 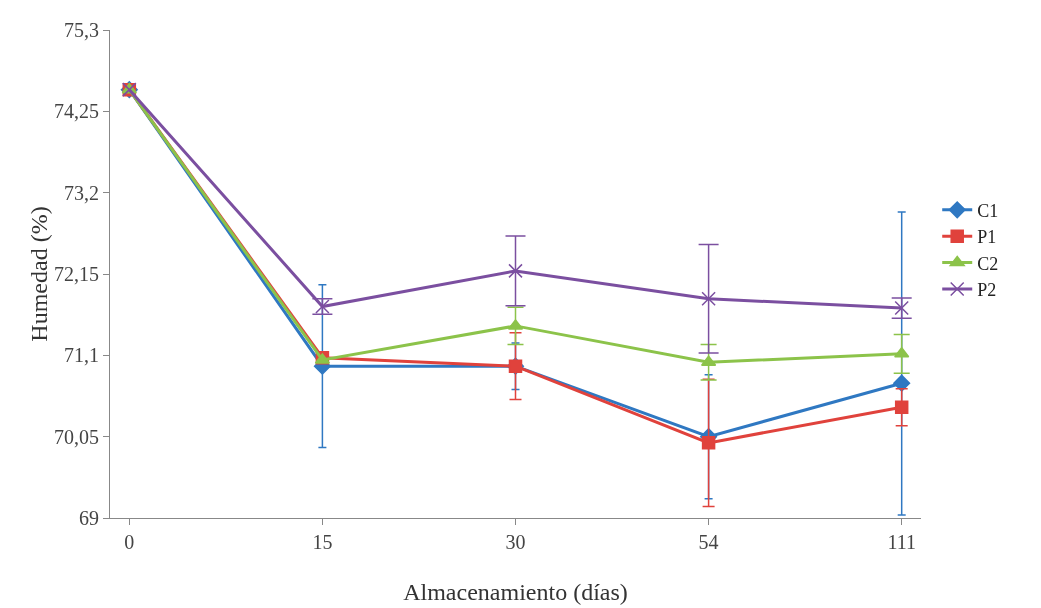 What do you see at coordinates (322, 542) in the screenshot?
I see `x-tick-label: 15` at bounding box center [322, 542].